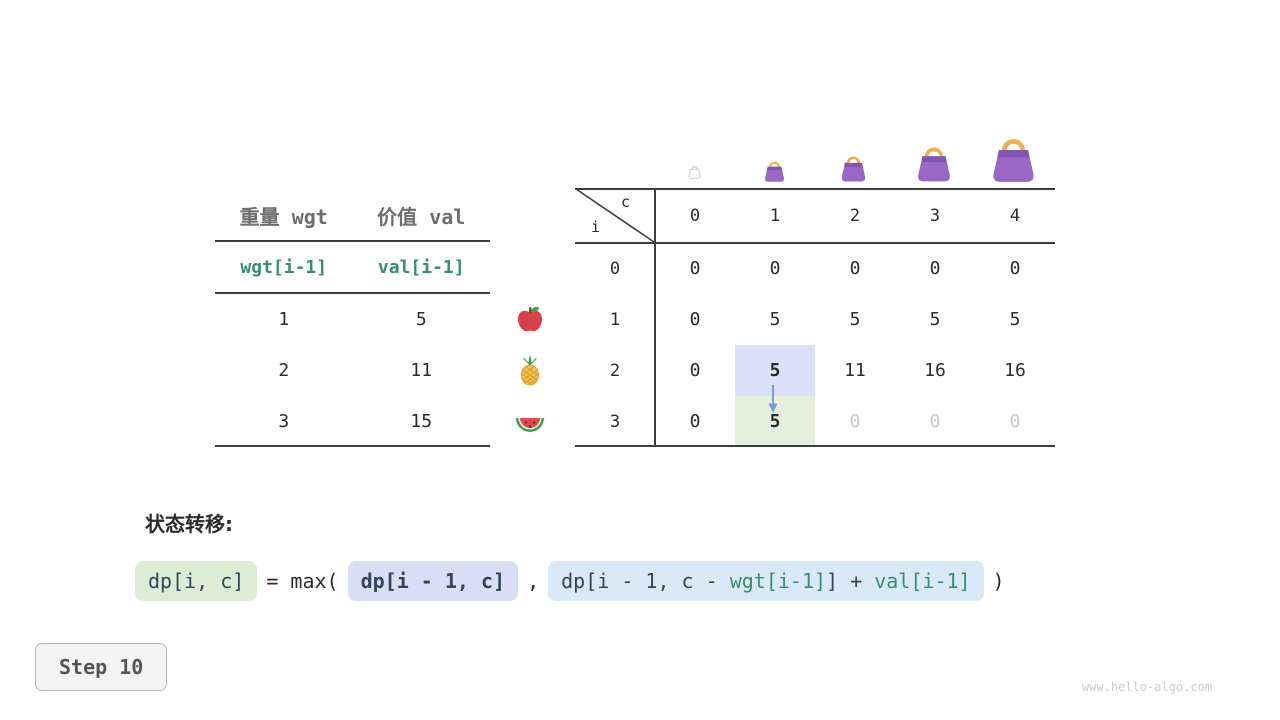  I want to click on step-badge: Step 10, so click(101, 667).